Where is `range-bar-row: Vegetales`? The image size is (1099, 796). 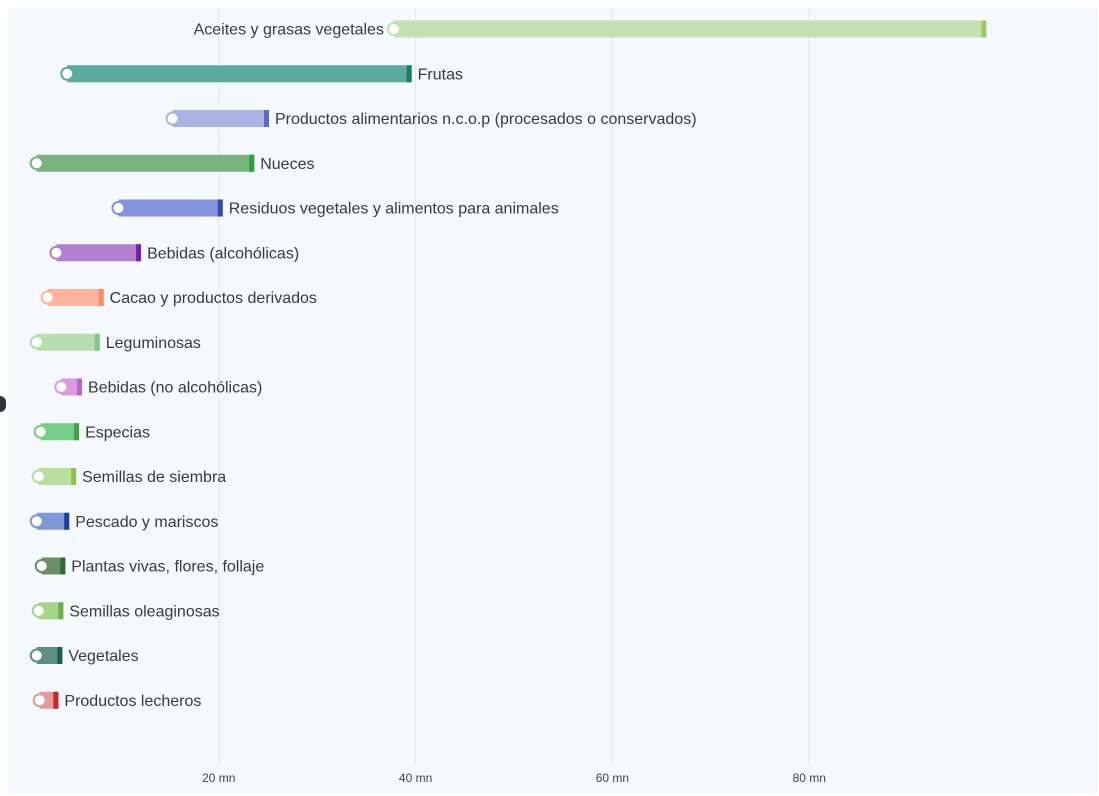 range-bar-row: Vegetales is located at coordinates (84, 656).